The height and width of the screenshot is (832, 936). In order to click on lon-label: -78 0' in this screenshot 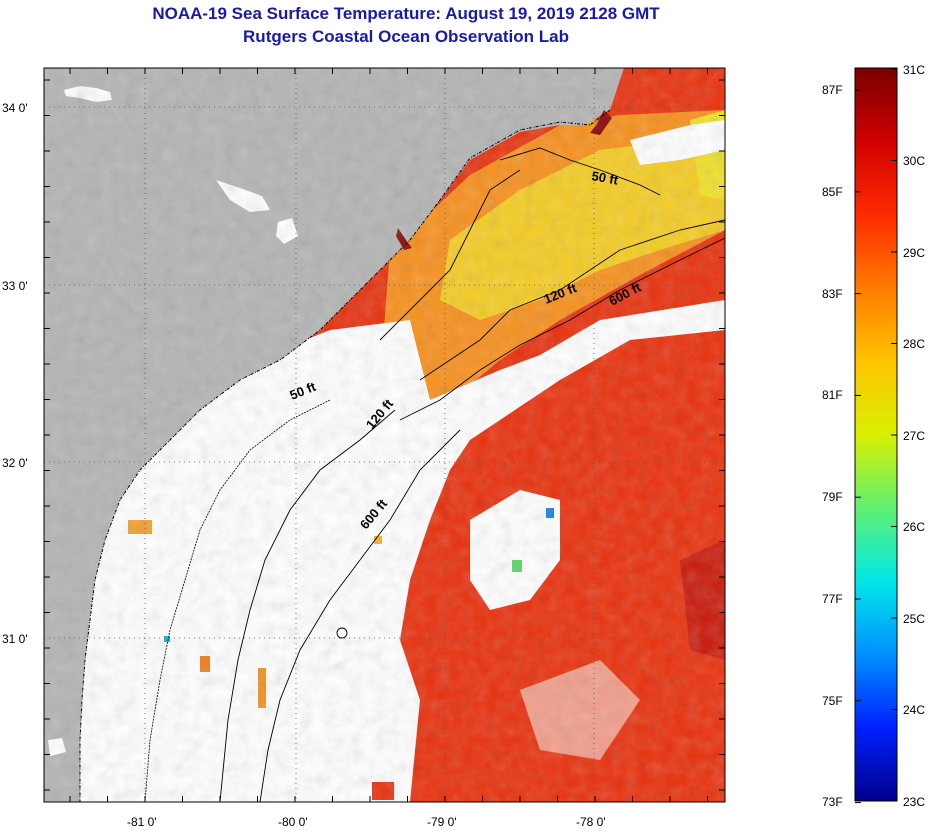, I will do `click(591, 822)`.